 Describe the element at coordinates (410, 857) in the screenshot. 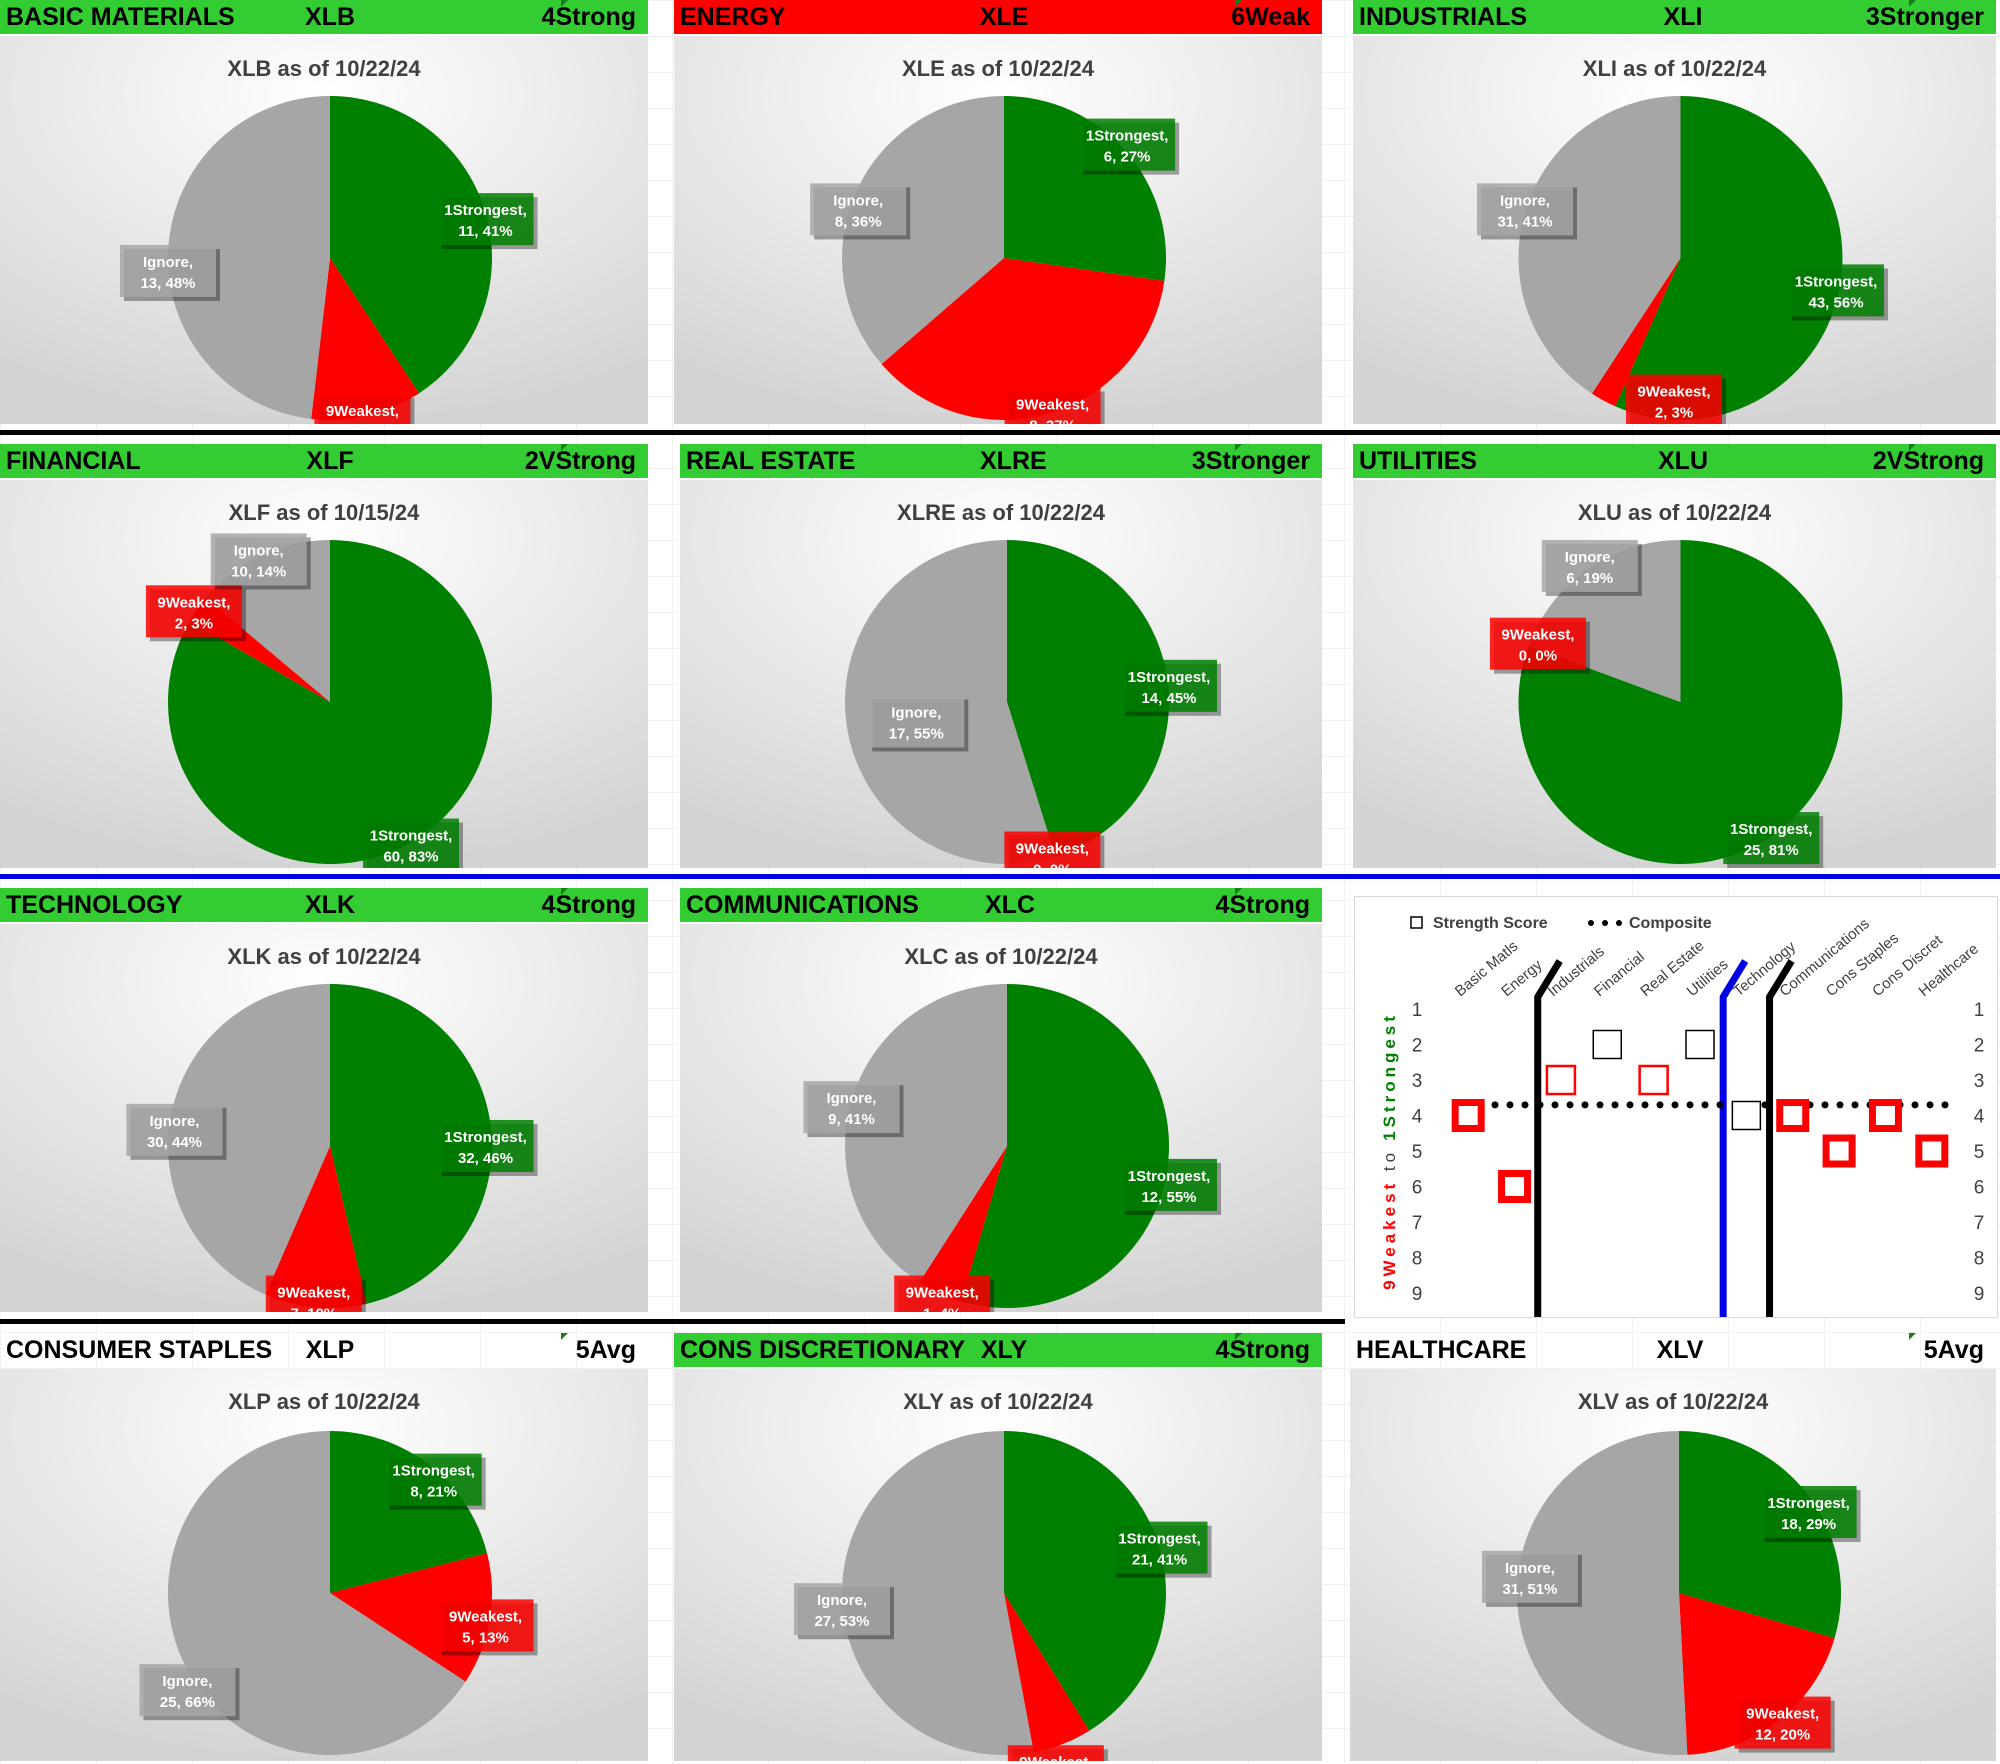

I see `data-label-value: 60, 83%` at that location.